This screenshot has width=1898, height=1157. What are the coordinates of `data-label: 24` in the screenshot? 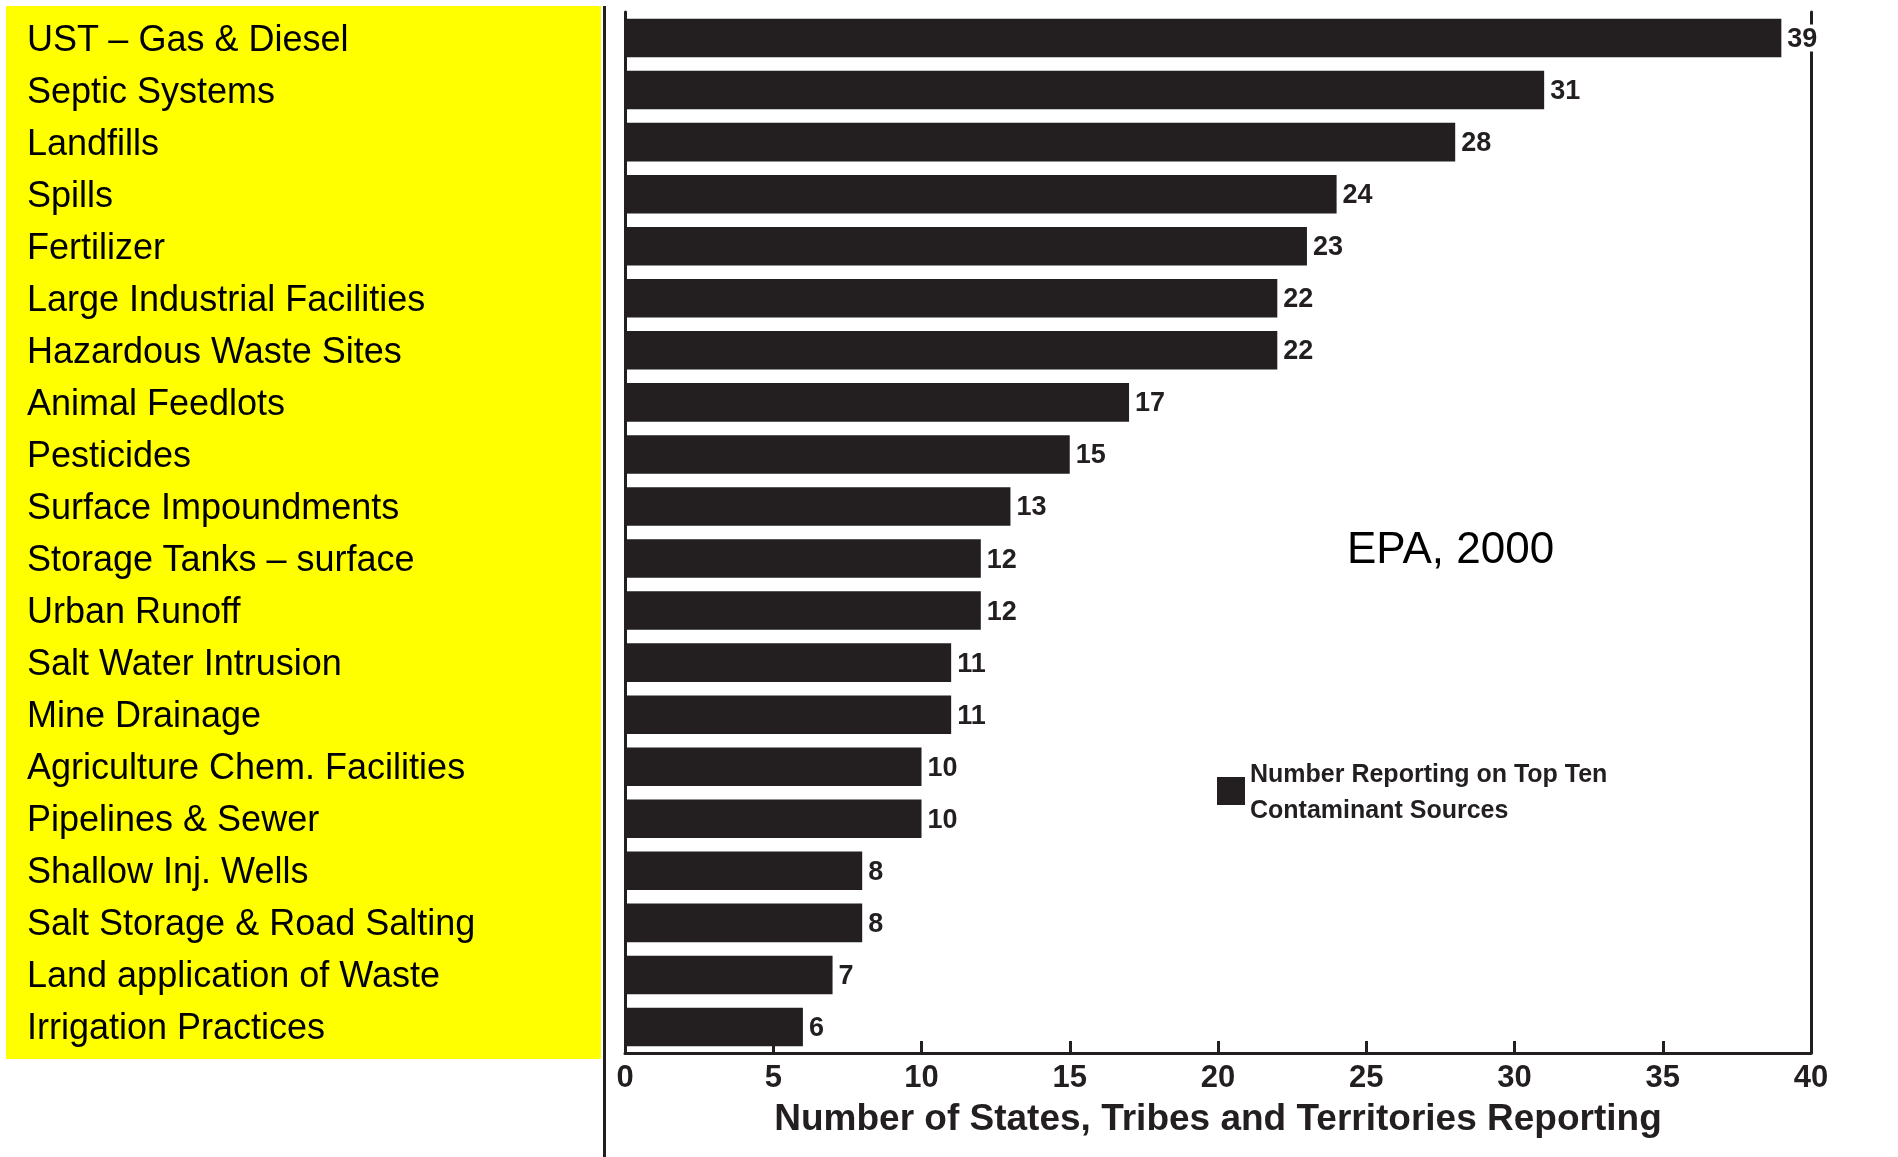 It's located at (1357, 194).